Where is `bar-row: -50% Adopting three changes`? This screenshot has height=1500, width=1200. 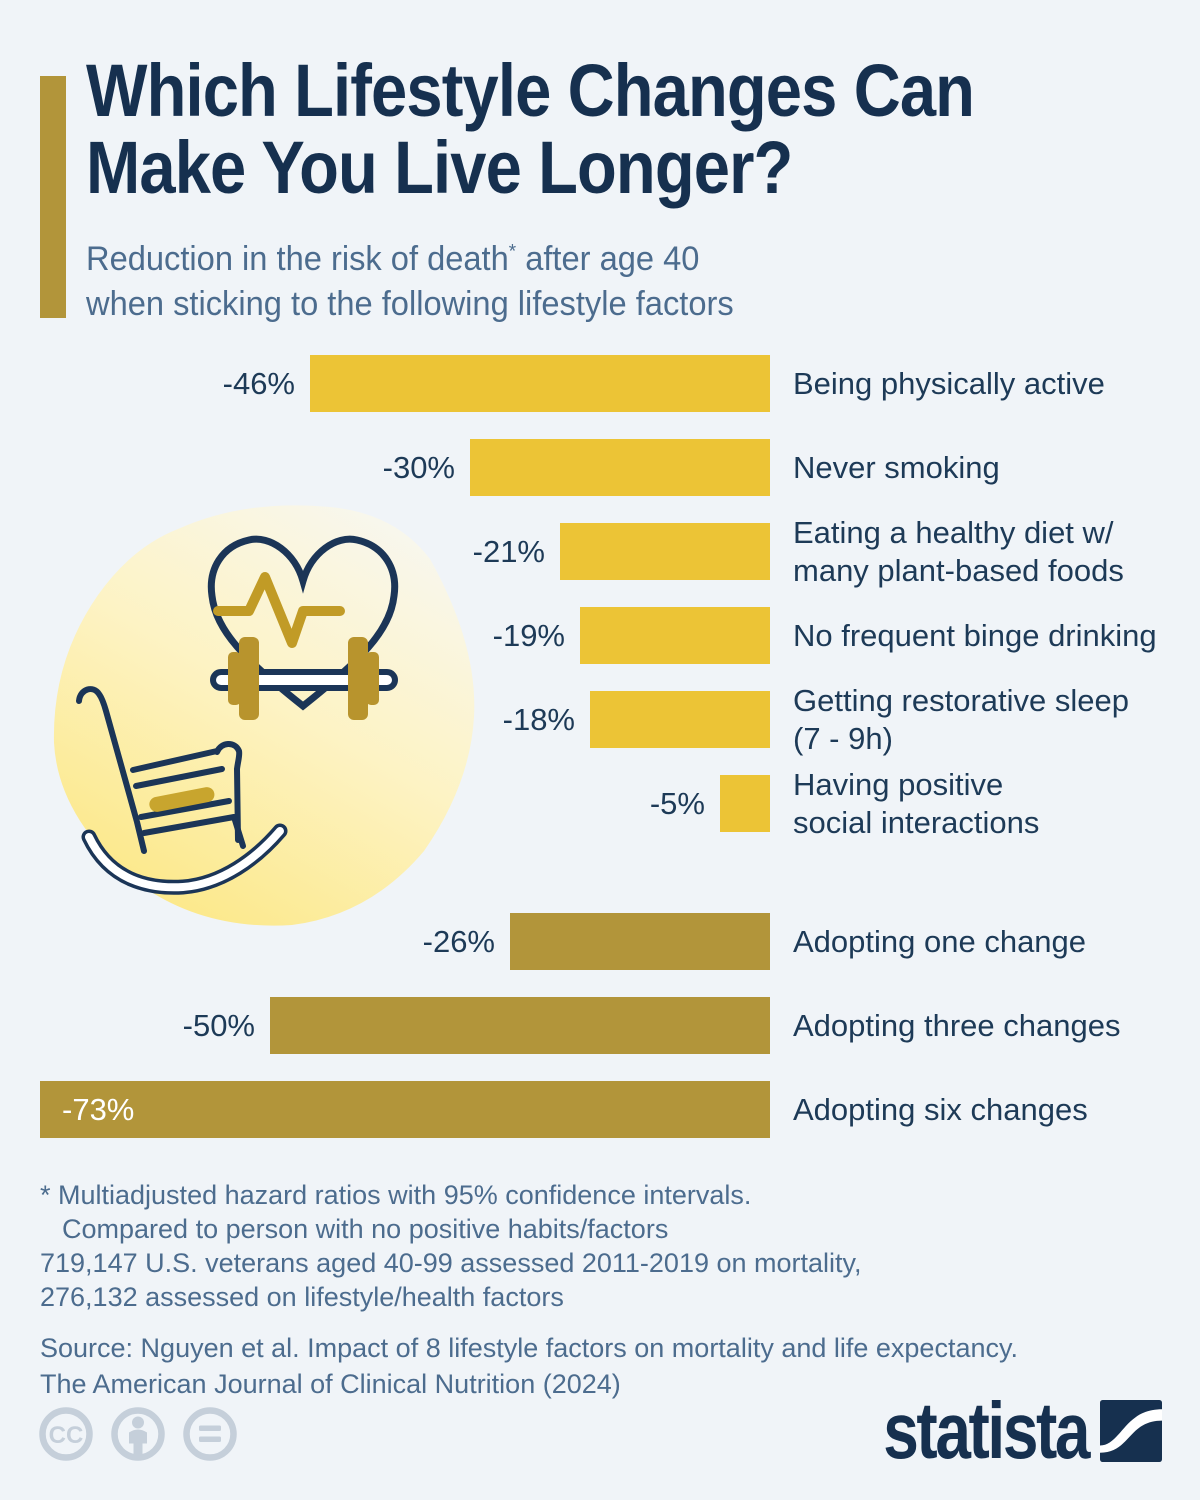
bar-row: -50% Adopting three changes is located at coordinates (600, 1025).